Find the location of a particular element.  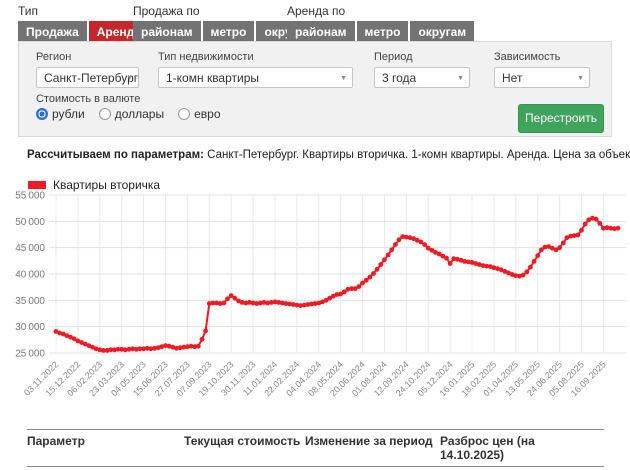

tabgroup-arenda-po-label: Аренда по is located at coordinates (316, 11).